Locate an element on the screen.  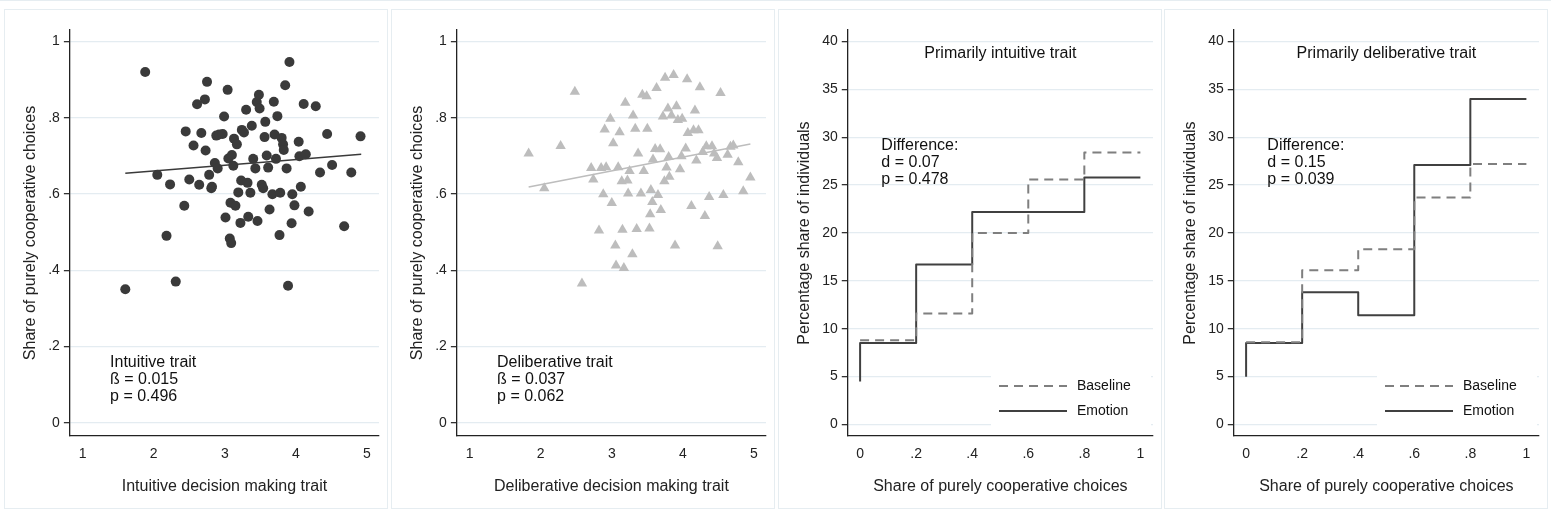
annotation: p = 0.478 is located at coordinates (915, 178).